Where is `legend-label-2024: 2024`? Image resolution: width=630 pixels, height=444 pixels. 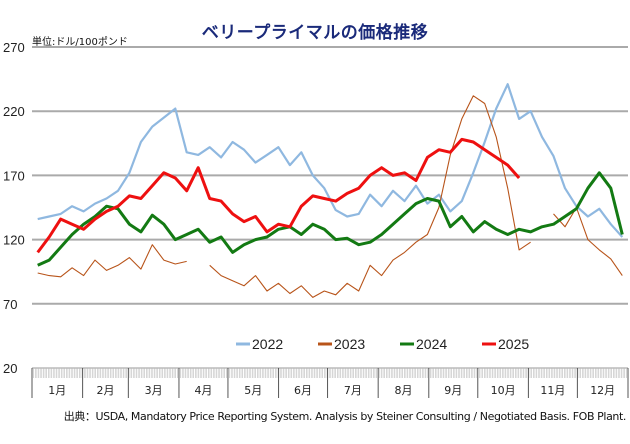
legend-label-2024: 2024 is located at coordinates (431, 344).